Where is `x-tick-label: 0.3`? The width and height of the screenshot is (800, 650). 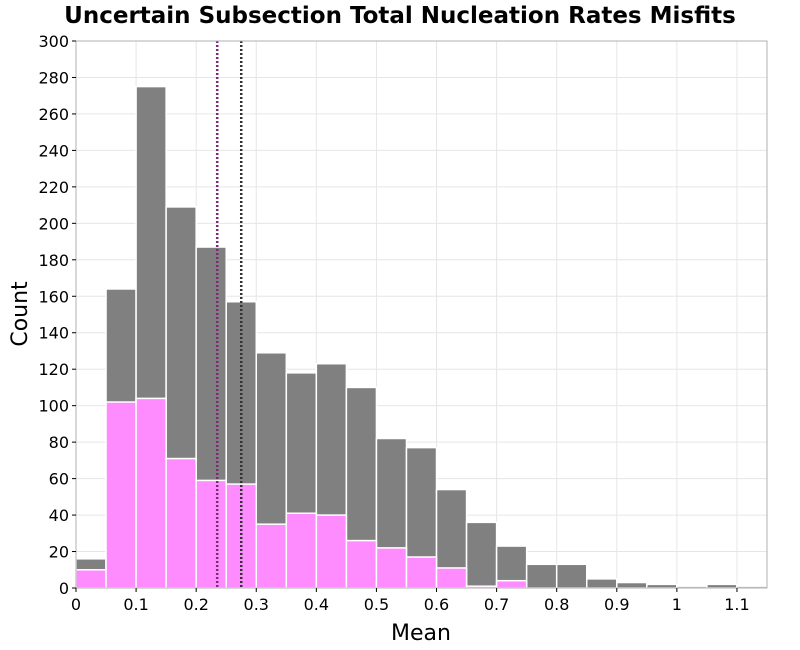 x-tick-label: 0.3 is located at coordinates (256, 604).